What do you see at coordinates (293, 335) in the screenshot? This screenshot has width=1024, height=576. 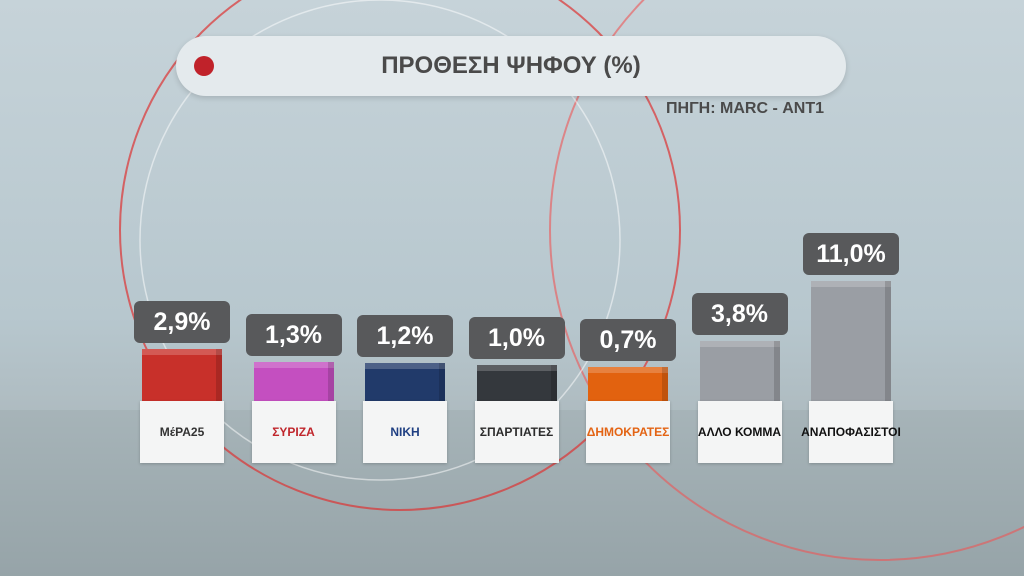 I see `value-label: 1,3%` at bounding box center [293, 335].